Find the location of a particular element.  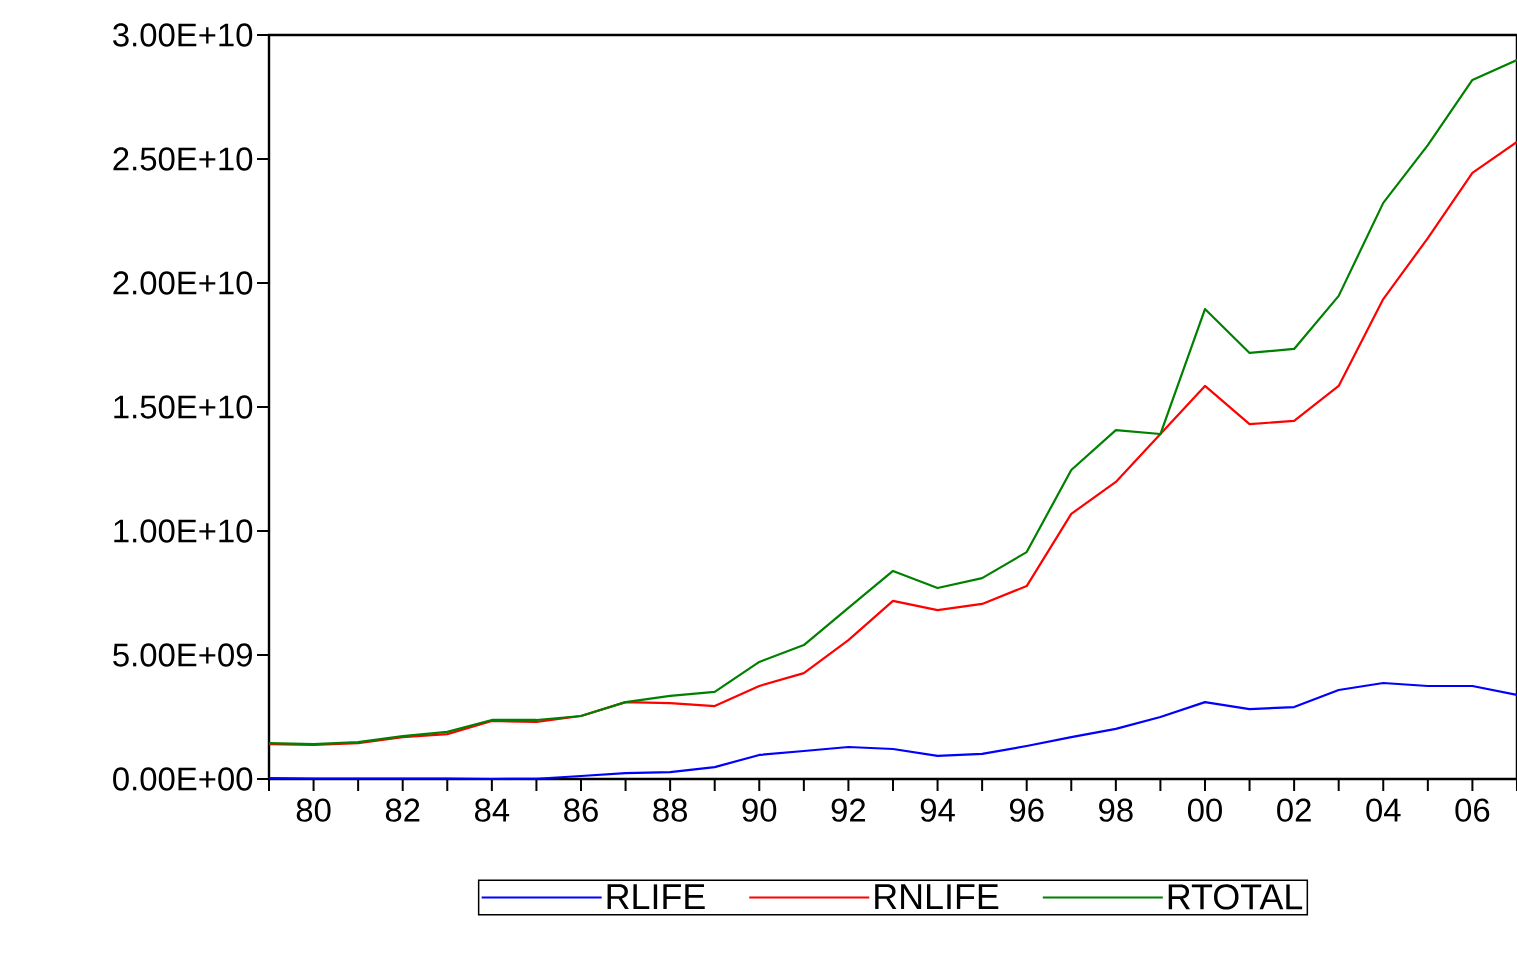

legend-label: RTOTAL is located at coordinates (1235, 897).